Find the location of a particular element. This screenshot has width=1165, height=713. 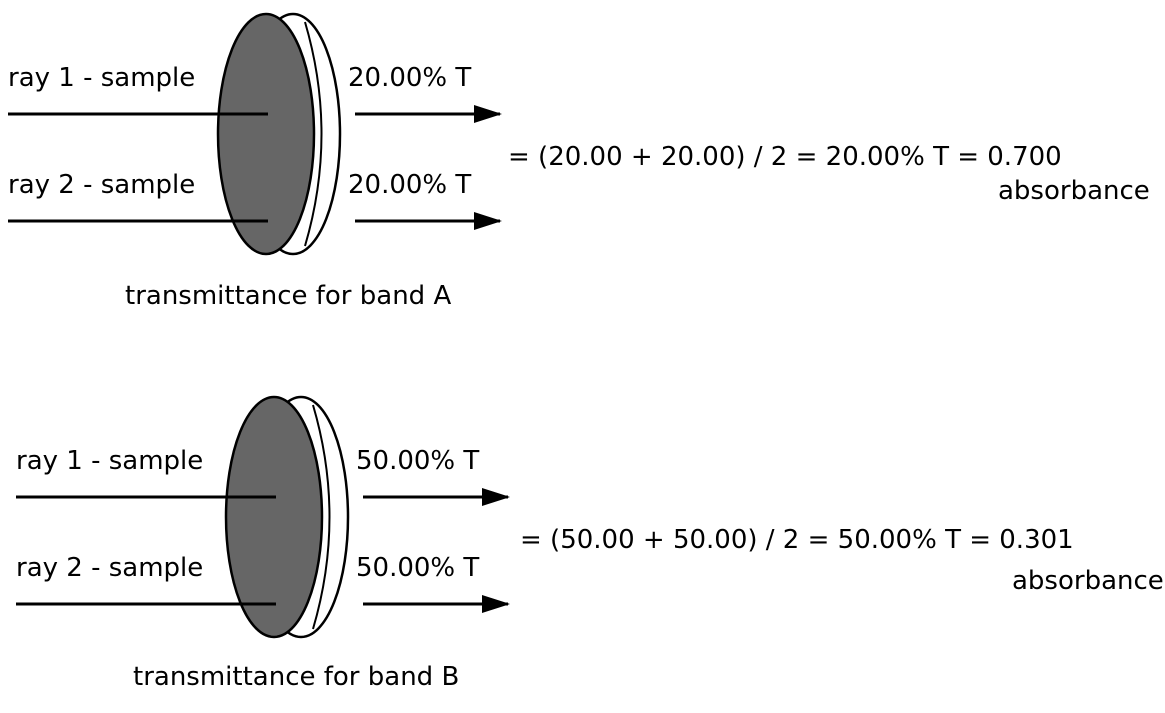

ray-1-transmittance: 20.00% T is located at coordinates (410, 78).